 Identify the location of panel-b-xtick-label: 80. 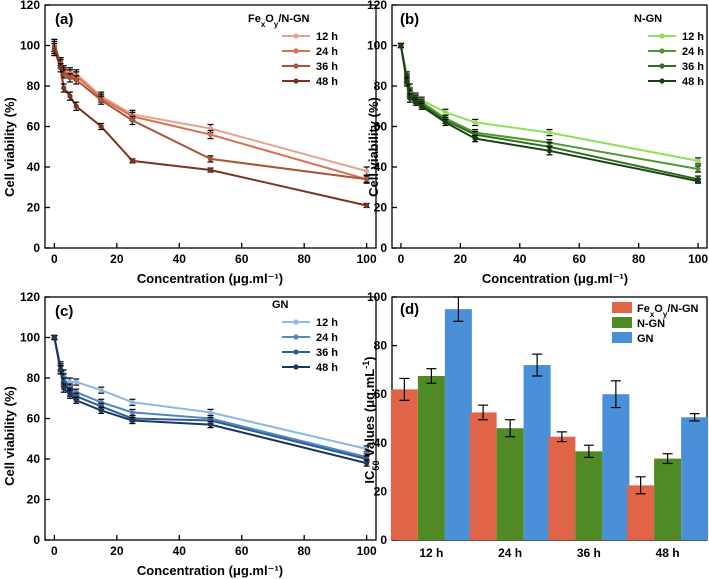
(639, 259).